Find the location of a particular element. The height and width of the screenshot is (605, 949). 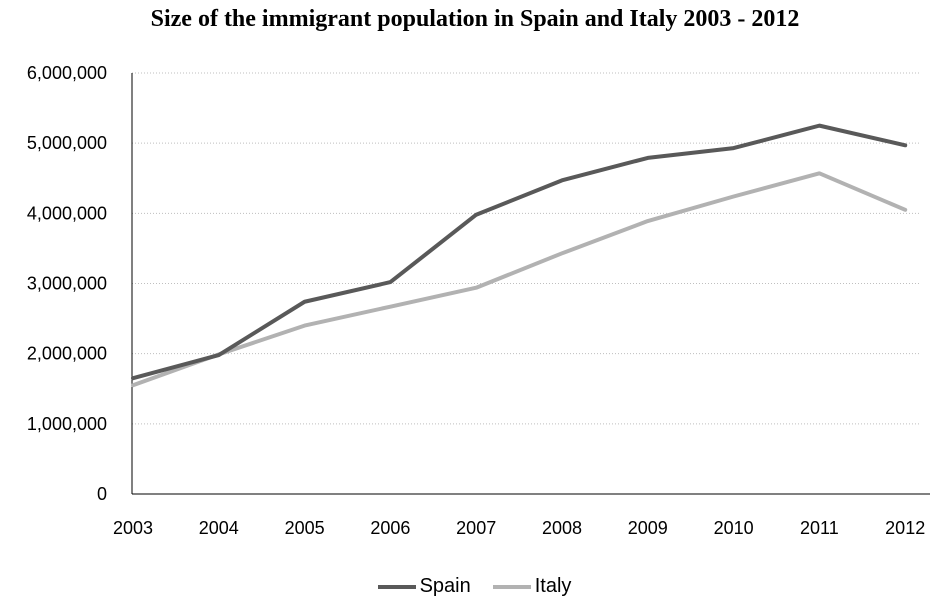

legend-swatch-italy is located at coordinates (511, 586).